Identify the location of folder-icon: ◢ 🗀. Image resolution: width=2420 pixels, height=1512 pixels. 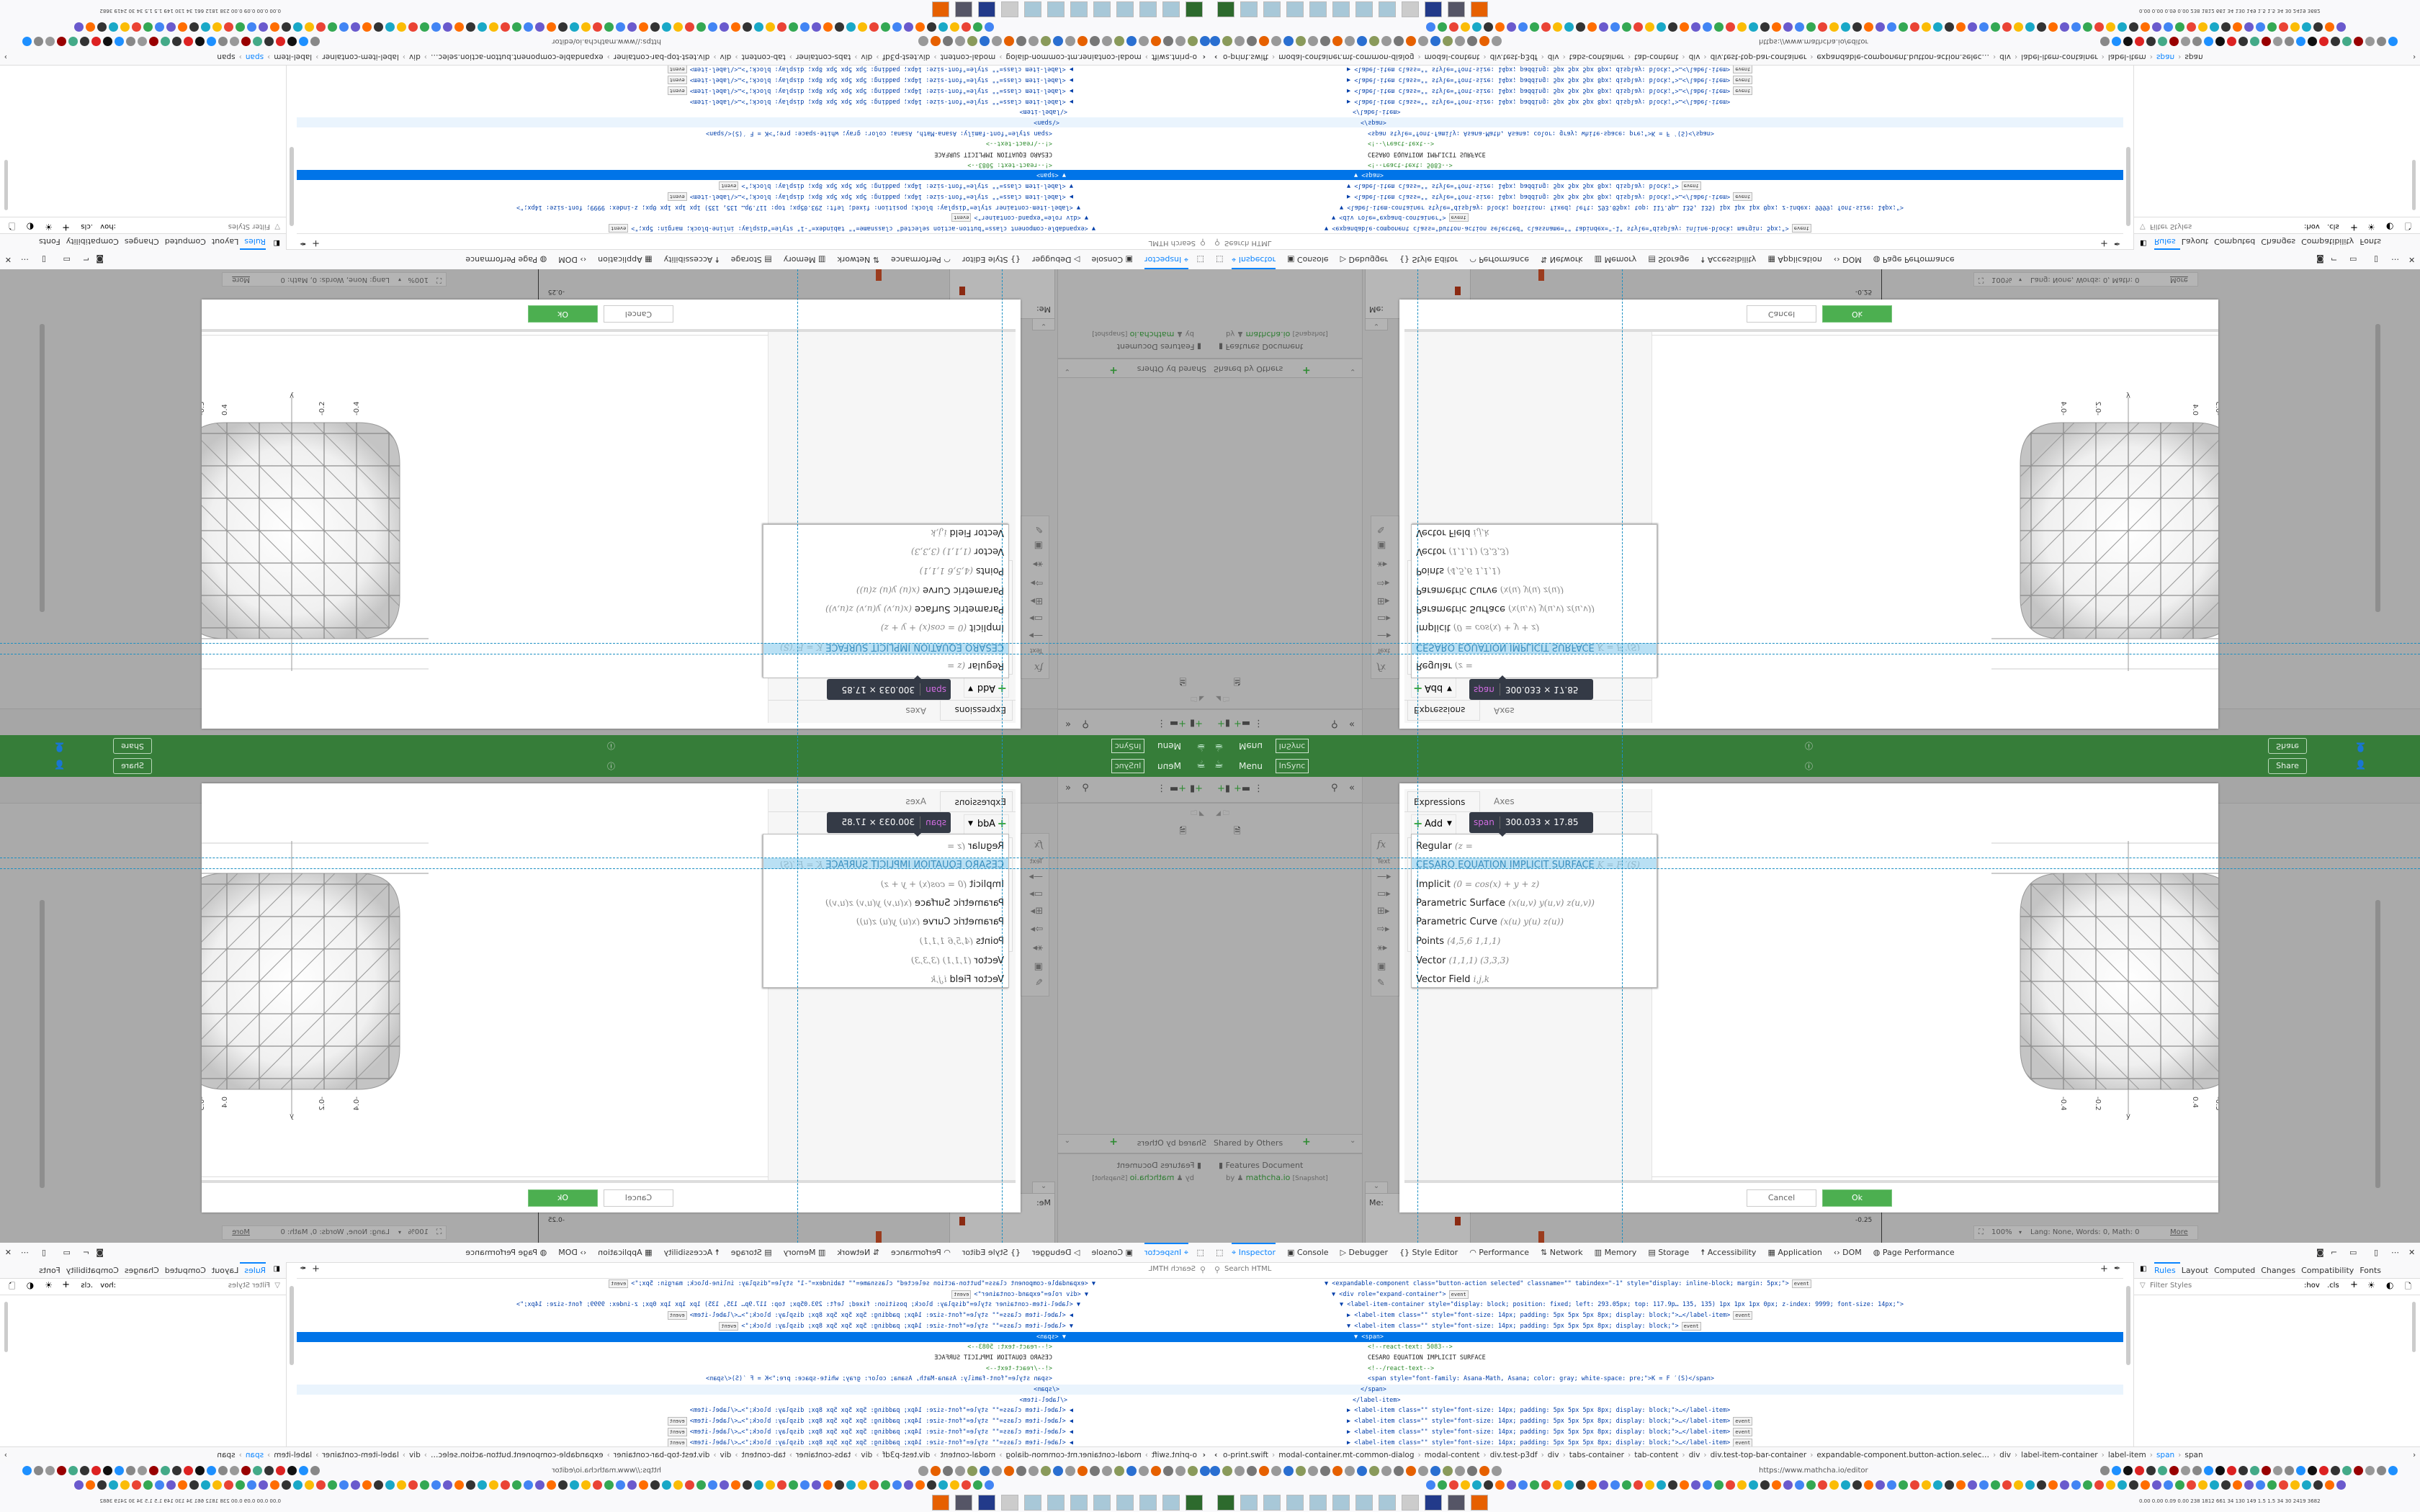
(1222, 813).